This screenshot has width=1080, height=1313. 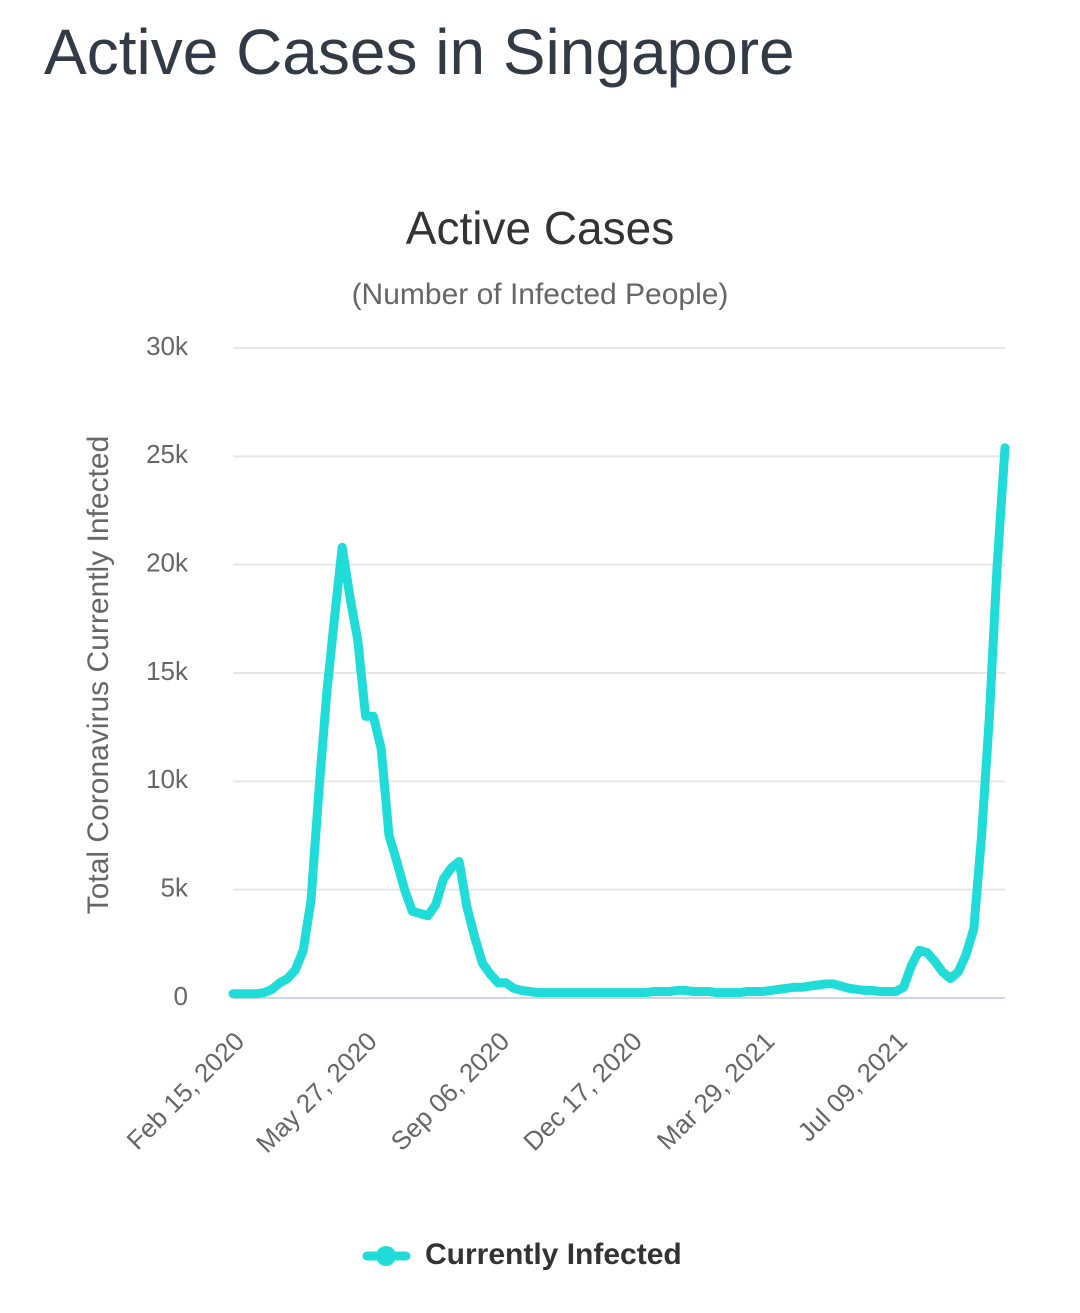 What do you see at coordinates (167, 346) in the screenshot?
I see `y-tick-label: 30k` at bounding box center [167, 346].